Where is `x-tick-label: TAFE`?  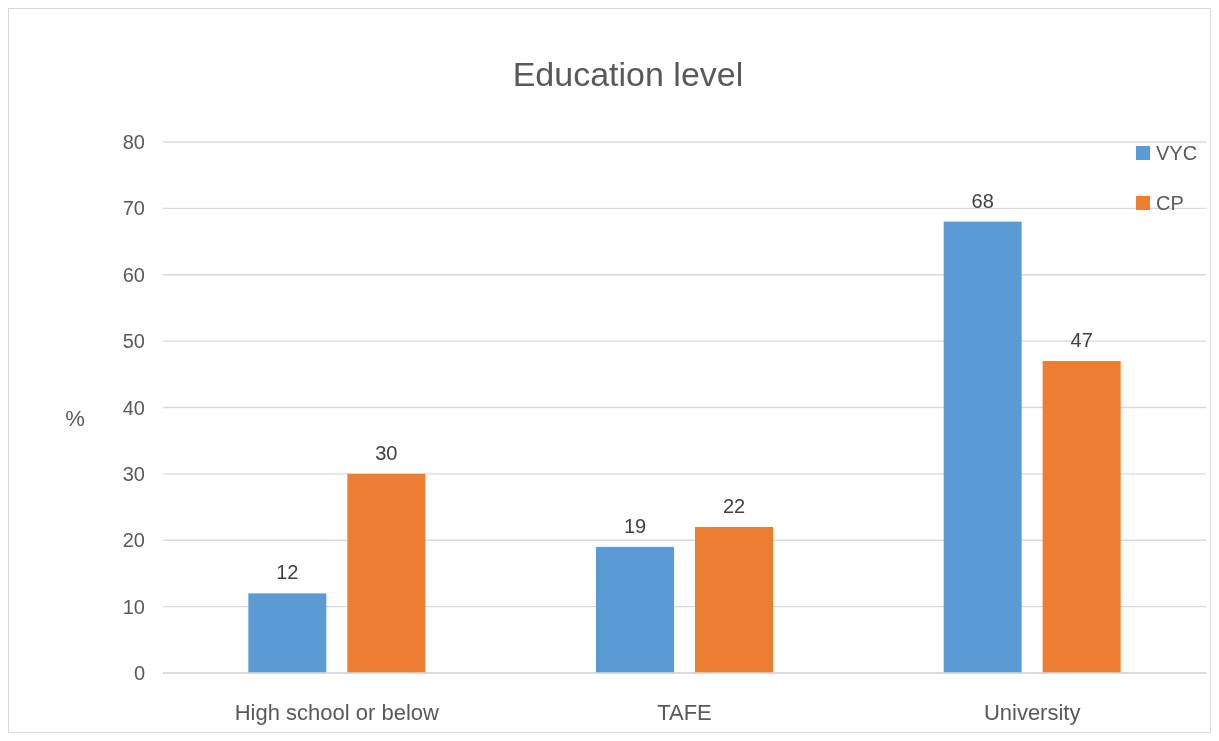
x-tick-label: TAFE is located at coordinates (684, 712).